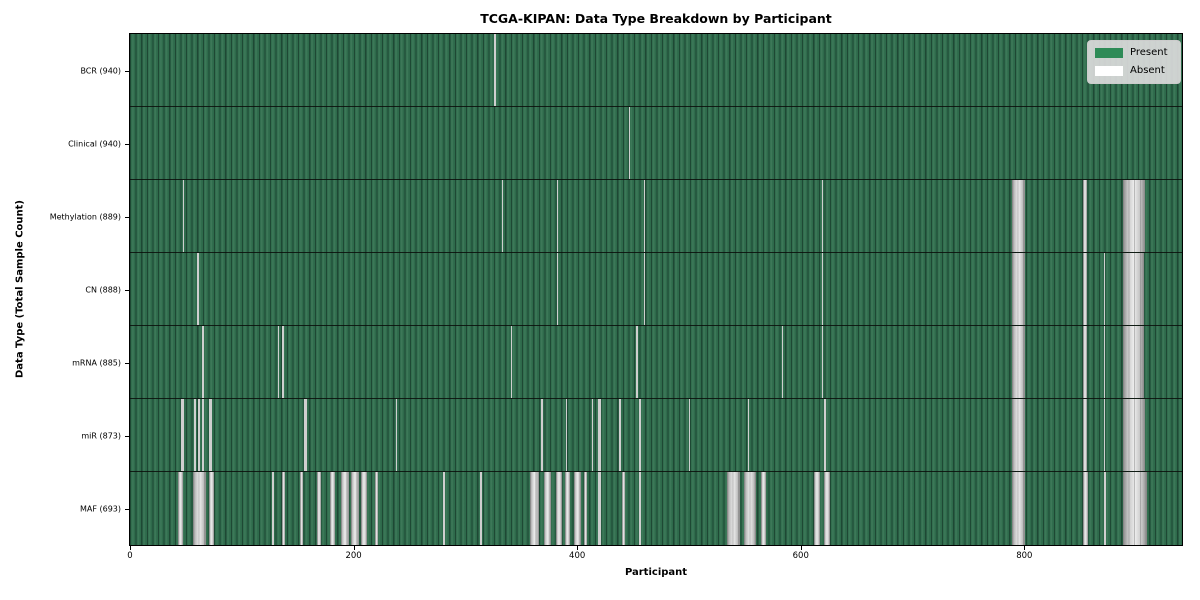 Image resolution: width=1200 pixels, height=600 pixels. Describe the element at coordinates (103, 289) in the screenshot. I see `row-label-cn: CN (888)` at that location.